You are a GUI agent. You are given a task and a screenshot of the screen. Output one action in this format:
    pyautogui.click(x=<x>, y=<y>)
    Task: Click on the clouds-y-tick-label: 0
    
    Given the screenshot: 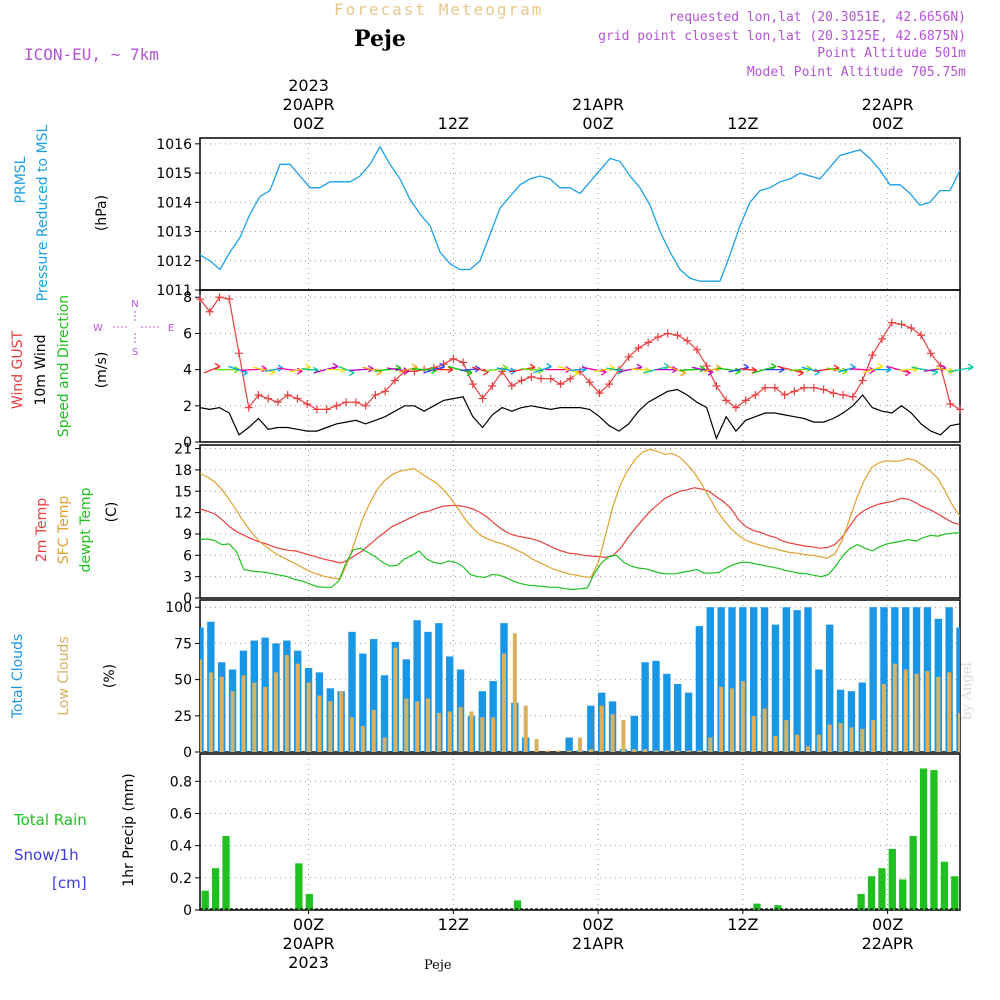 What is the action you would take?
    pyautogui.click(x=187, y=753)
    